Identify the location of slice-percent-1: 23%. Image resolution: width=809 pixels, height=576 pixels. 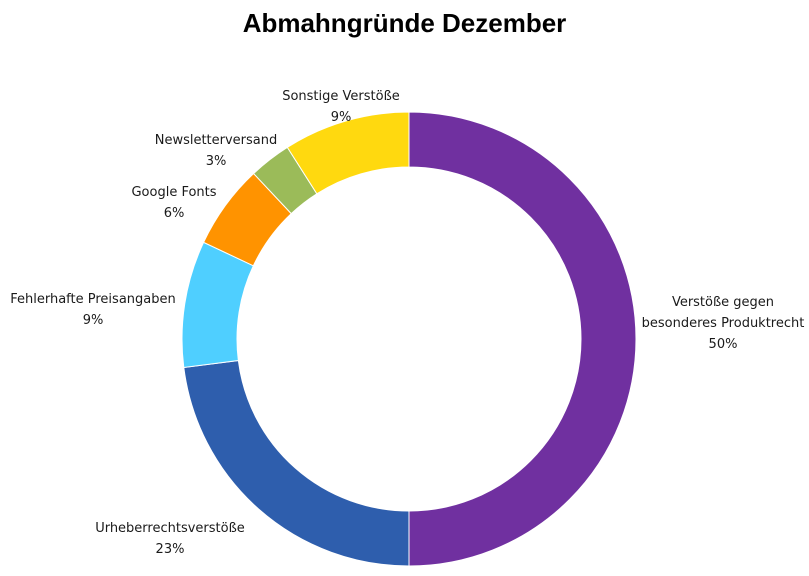
(170, 549).